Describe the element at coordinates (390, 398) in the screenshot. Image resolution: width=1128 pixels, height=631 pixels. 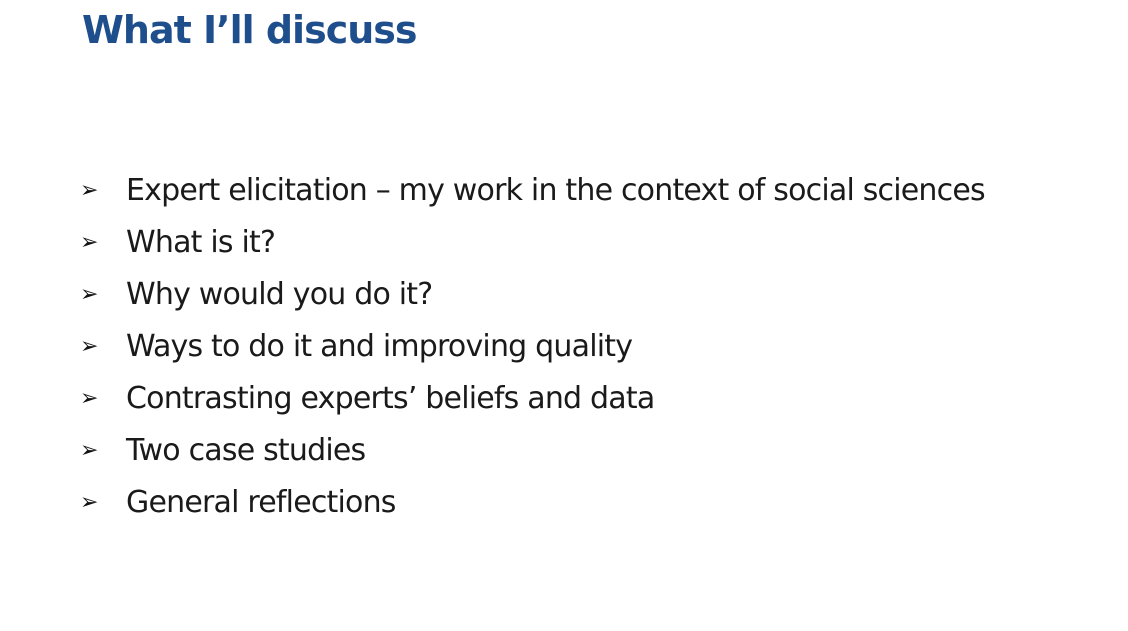
I see `bullet-text: Contrasting experts’ beliefs and data` at that location.